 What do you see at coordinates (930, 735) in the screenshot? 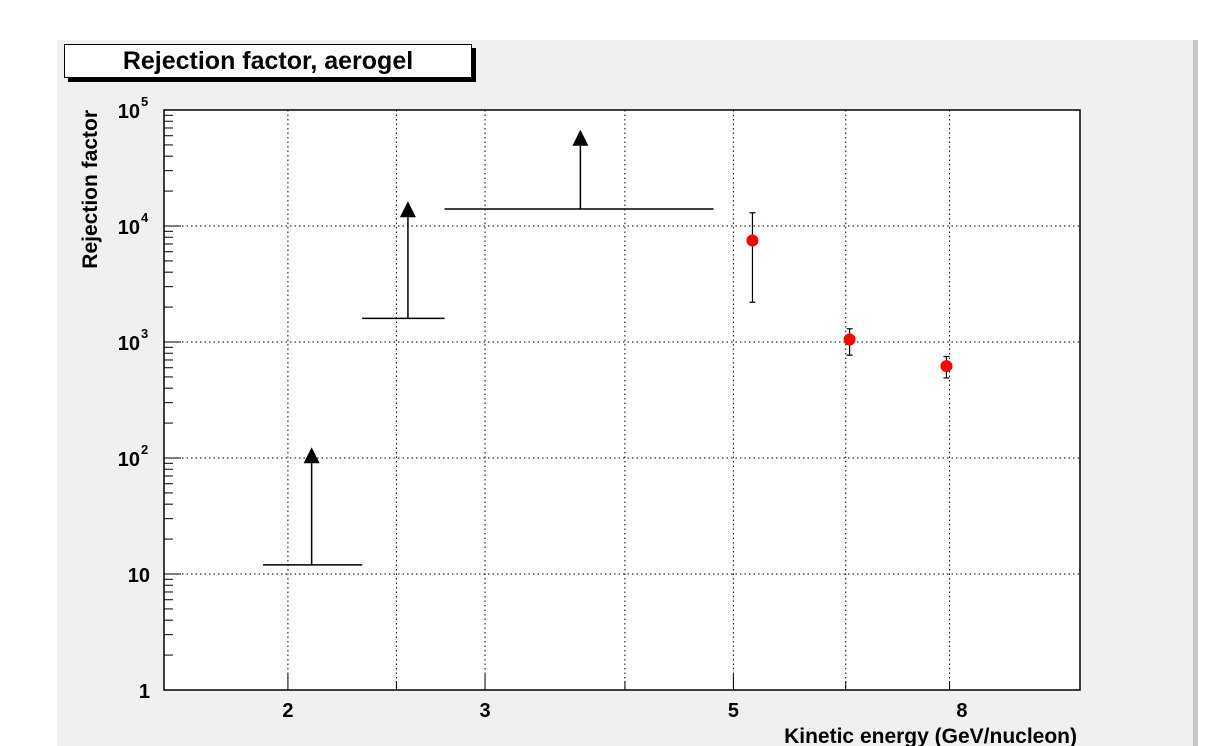
I see `x-axis-title: Kinetic energy (GeV/nucleon)` at bounding box center [930, 735].